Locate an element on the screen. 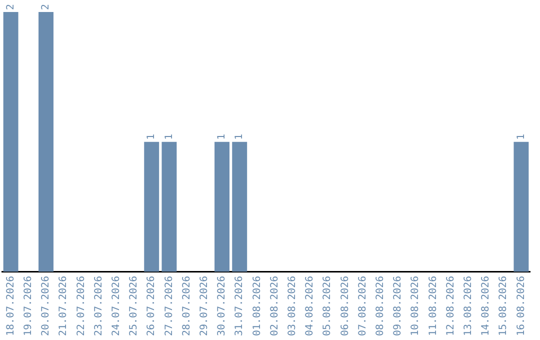 Image resolution: width=540 pixels, height=340 pixels. x-tick-label: 07.08.2026 is located at coordinates (362, 306).